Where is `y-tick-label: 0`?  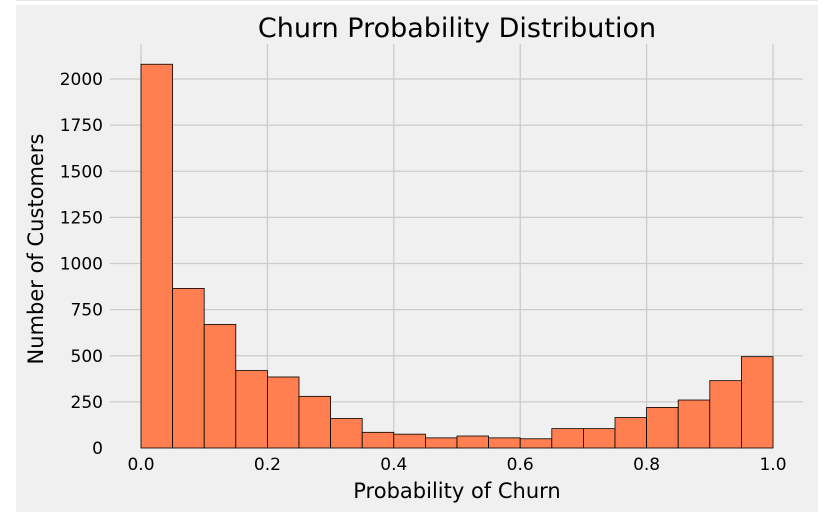 y-tick-label: 0 is located at coordinates (97, 449).